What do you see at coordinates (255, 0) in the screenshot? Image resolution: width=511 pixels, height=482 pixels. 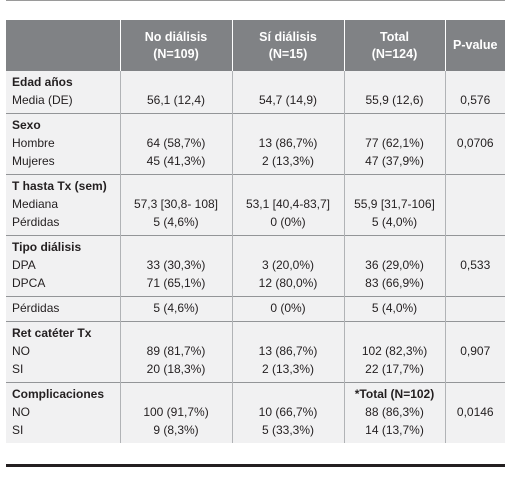 I see `top-rule` at bounding box center [255, 0].